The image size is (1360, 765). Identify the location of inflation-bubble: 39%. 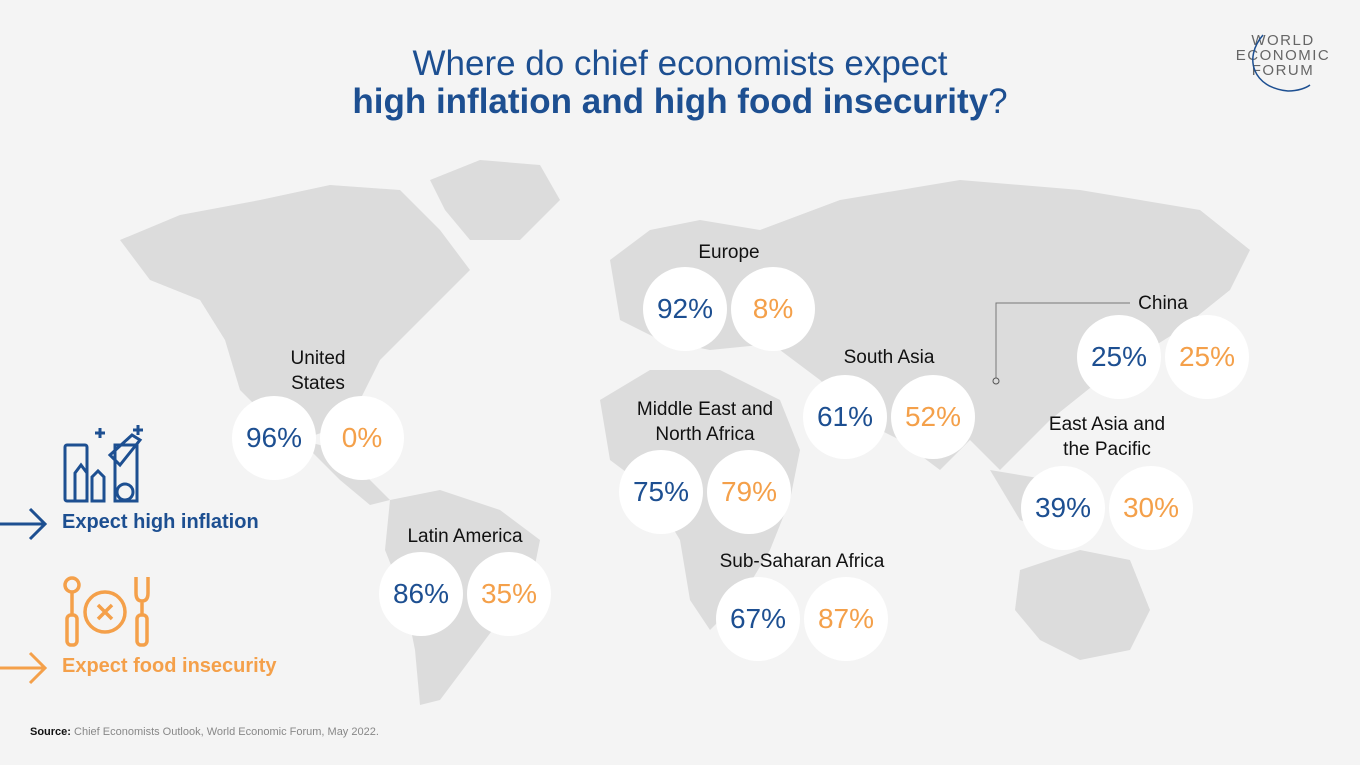
(1063, 508).